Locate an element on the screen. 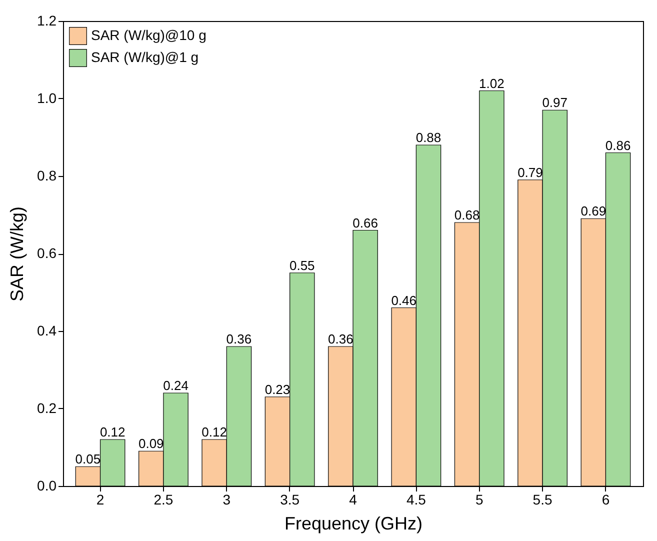 The image size is (657, 541). x-tick-label: 5 is located at coordinates (479, 500).